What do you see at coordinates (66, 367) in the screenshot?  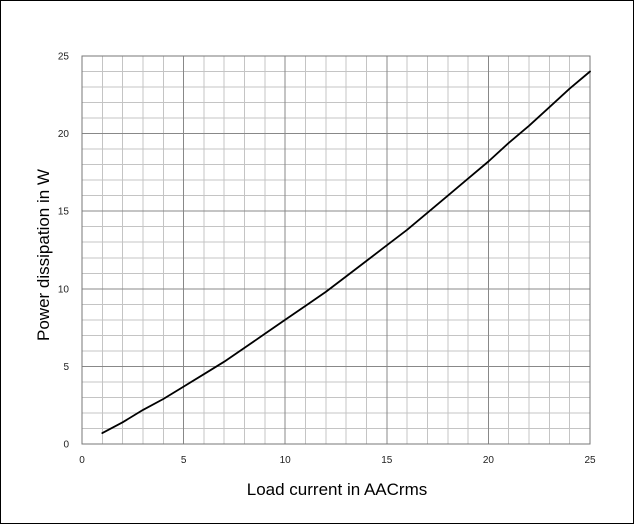 I see `y-tick-label: 5` at bounding box center [66, 367].